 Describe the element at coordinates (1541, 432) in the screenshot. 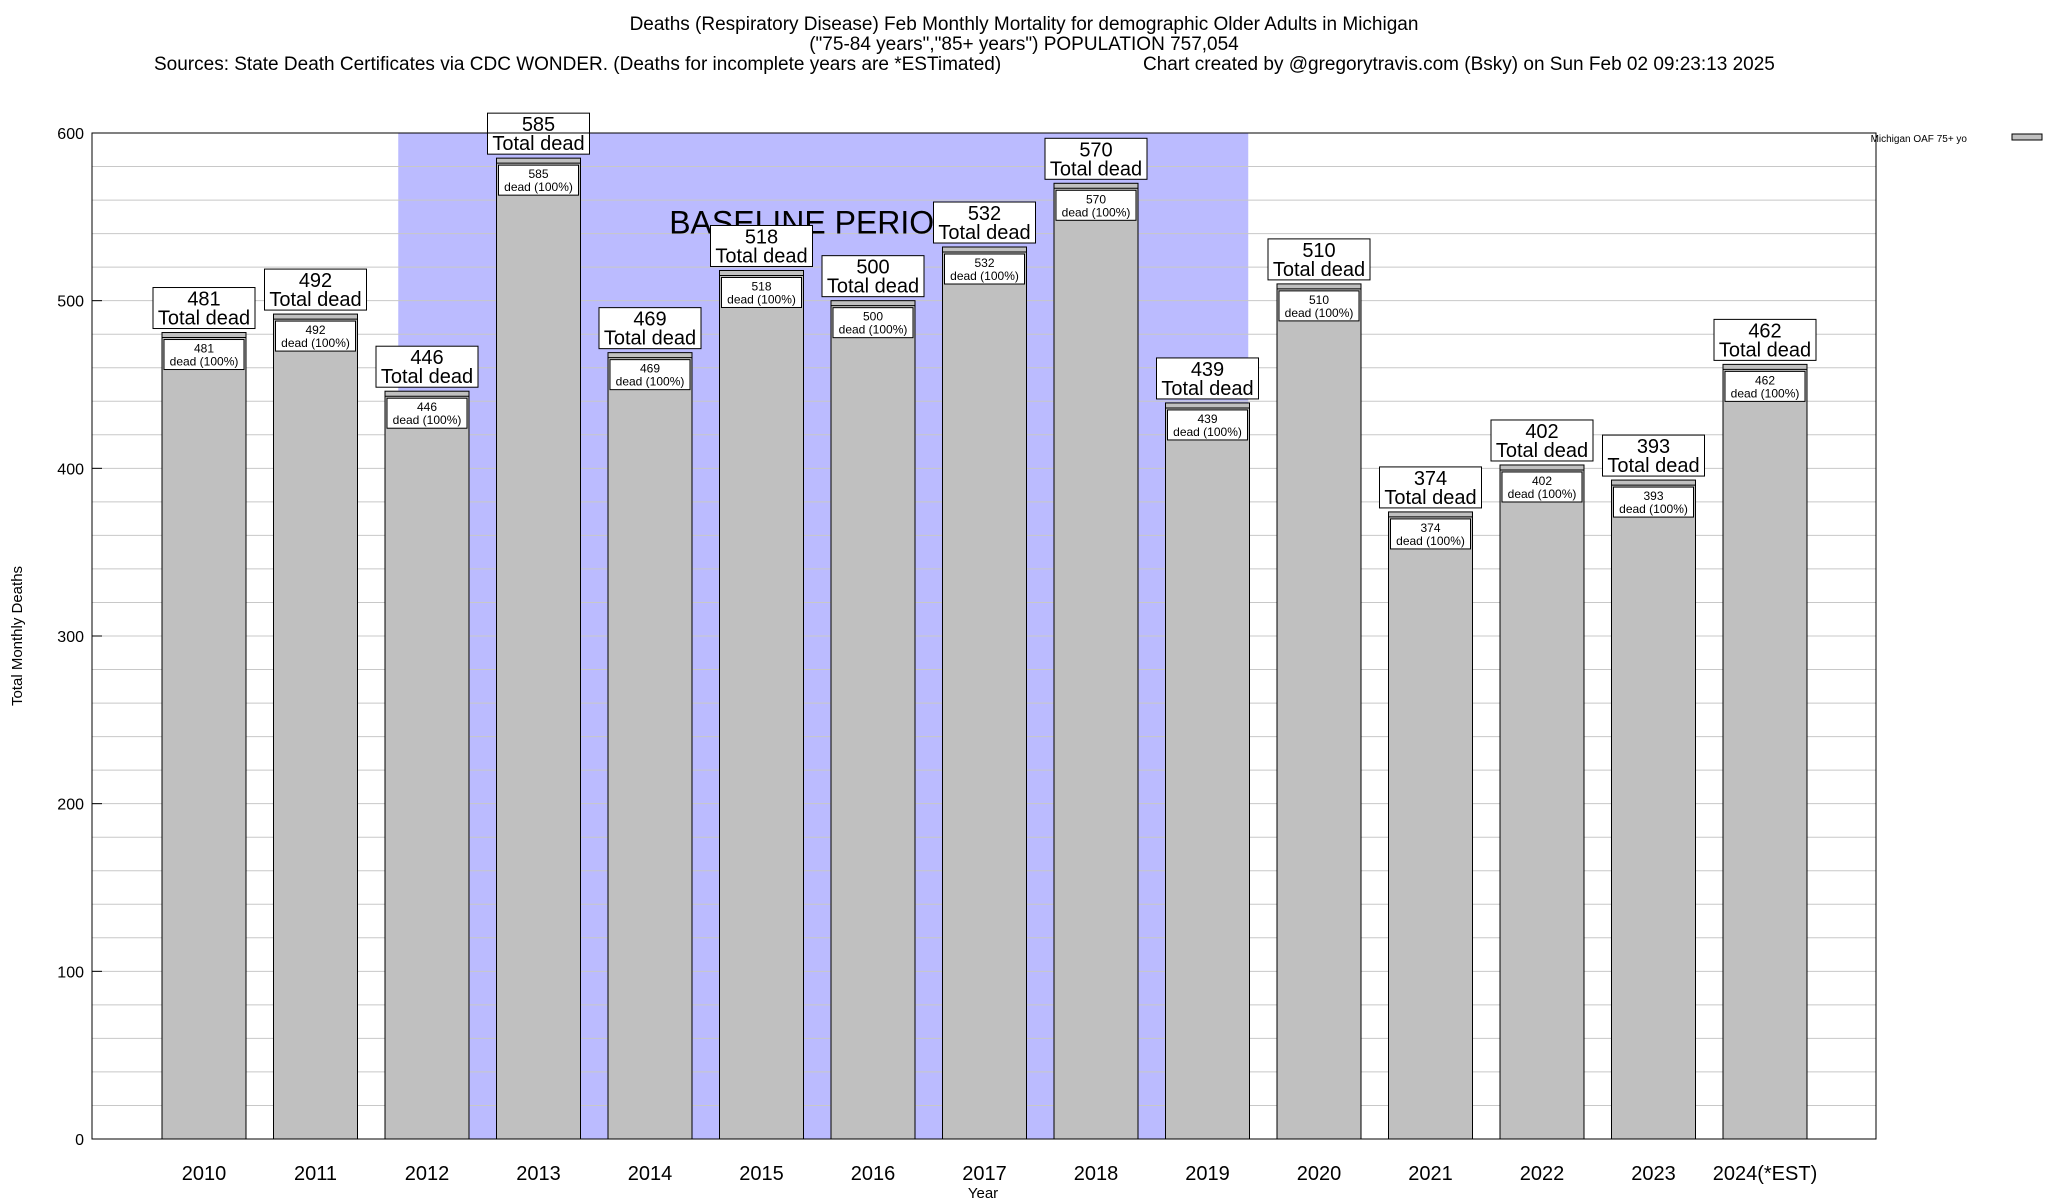

I see `bar-top-value: 402` at that location.